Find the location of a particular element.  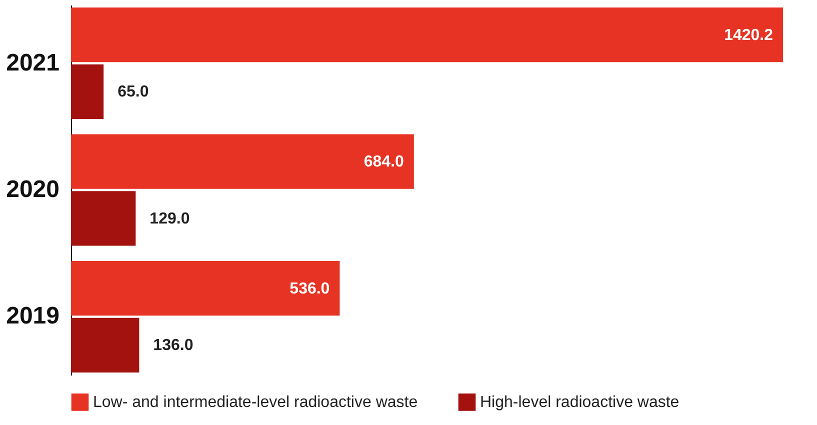

data-label: 129.0 is located at coordinates (170, 219).